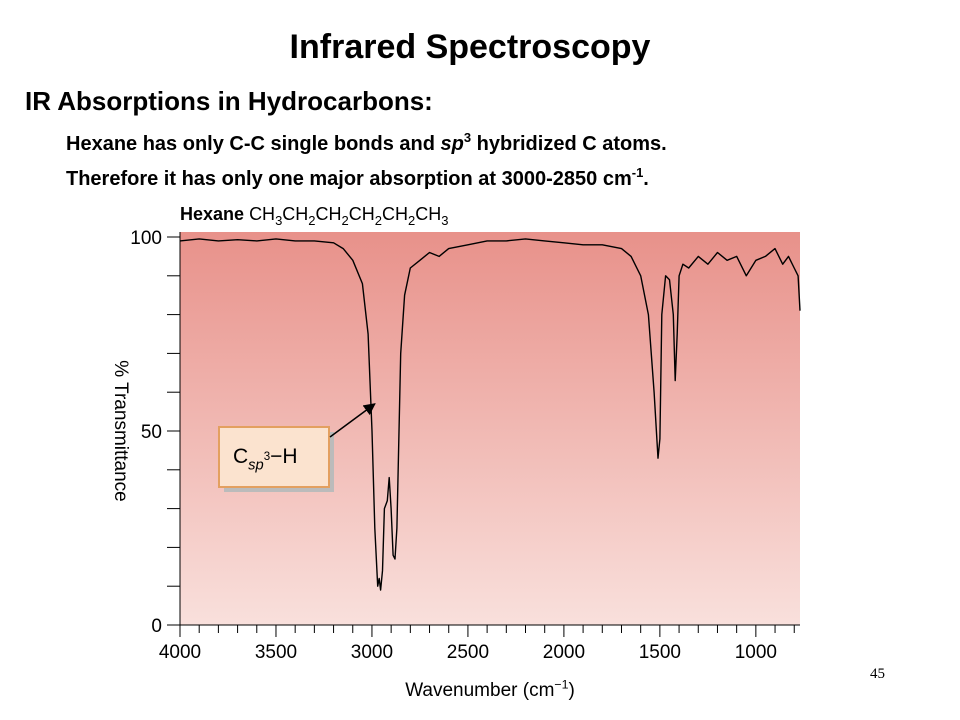 The height and width of the screenshot is (720, 960). I want to click on y-tick-label: 100, so click(146, 238).